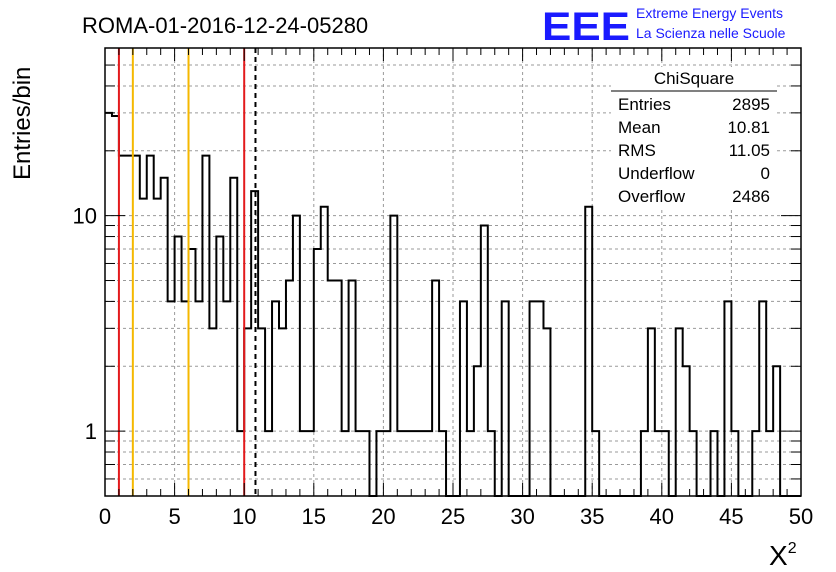 This screenshot has height=572, width=836. Describe the element at coordinates (644, 104) in the screenshot. I see `stats-label: Entries` at that location.